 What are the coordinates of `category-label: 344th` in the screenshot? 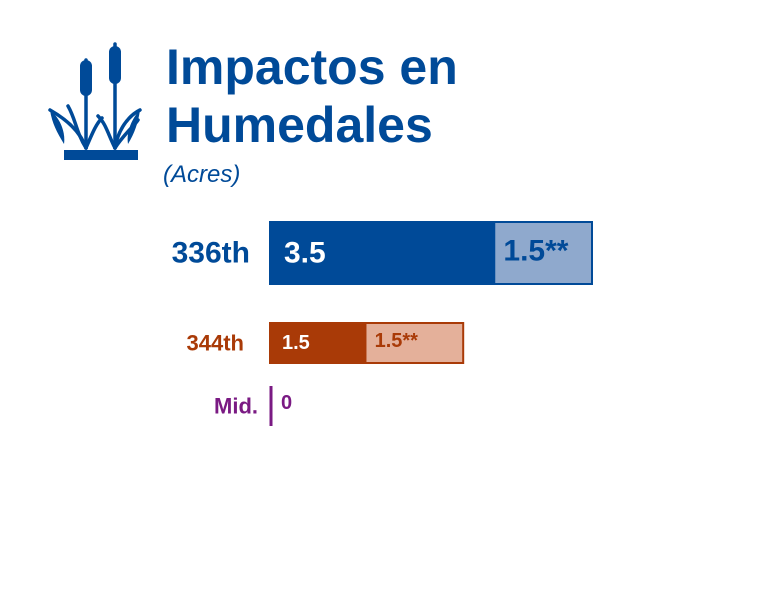 It's located at (215, 343).